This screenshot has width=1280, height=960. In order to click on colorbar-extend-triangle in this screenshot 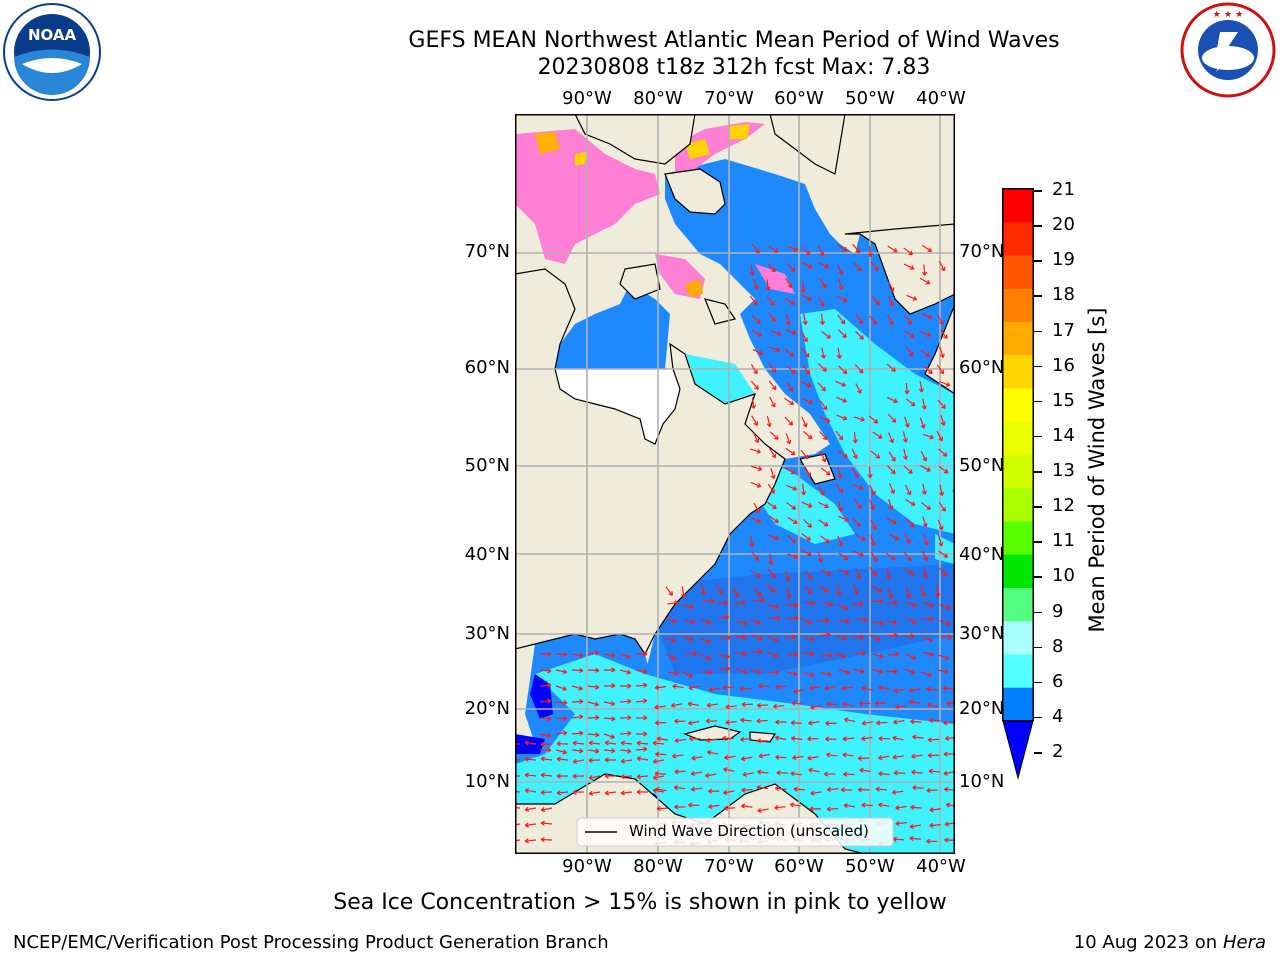, I will do `click(1018, 750)`.